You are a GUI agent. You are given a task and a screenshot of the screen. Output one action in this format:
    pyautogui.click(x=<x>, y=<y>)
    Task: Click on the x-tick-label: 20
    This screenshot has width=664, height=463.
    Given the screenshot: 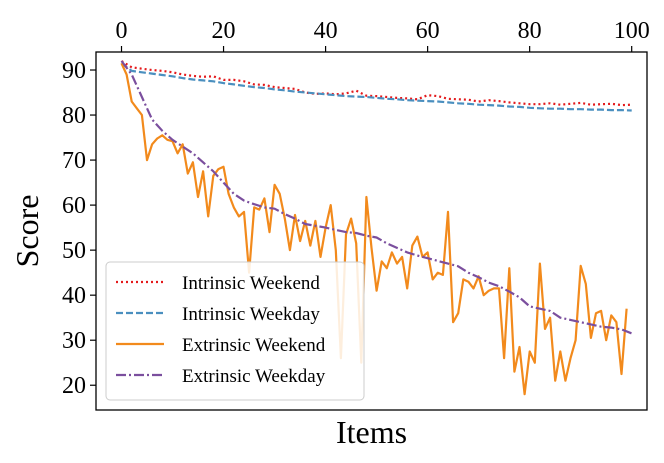 What is the action you would take?
    pyautogui.click(x=224, y=31)
    